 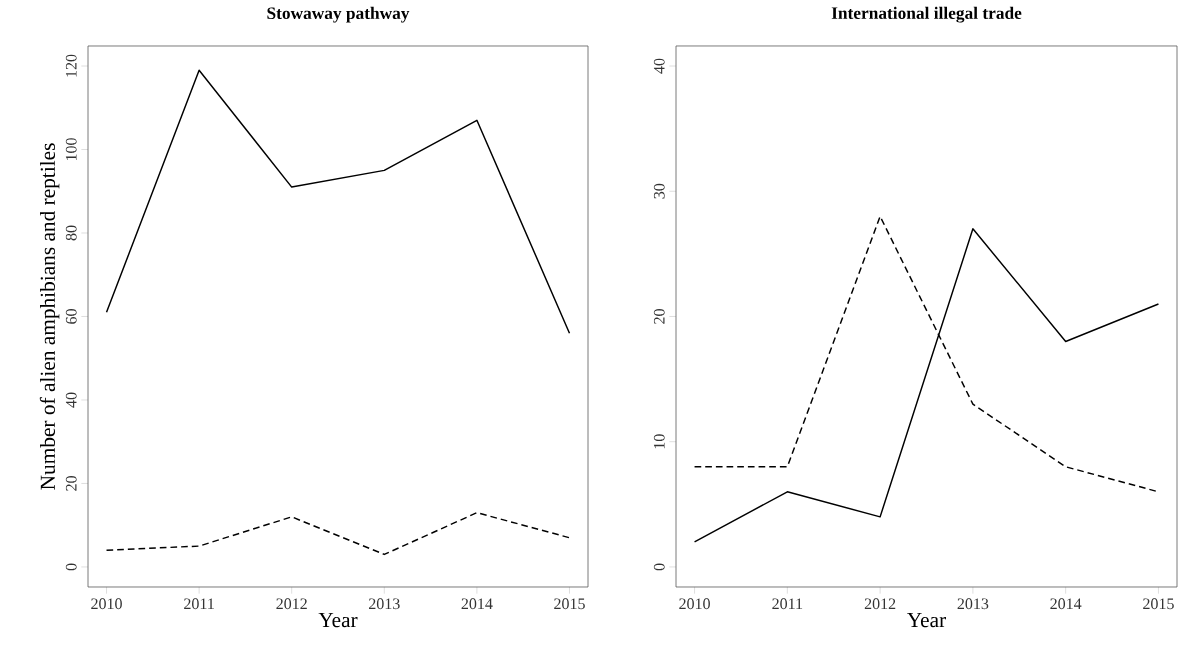 What do you see at coordinates (71, 316) in the screenshot?
I see `y-tick-label: 60` at bounding box center [71, 316].